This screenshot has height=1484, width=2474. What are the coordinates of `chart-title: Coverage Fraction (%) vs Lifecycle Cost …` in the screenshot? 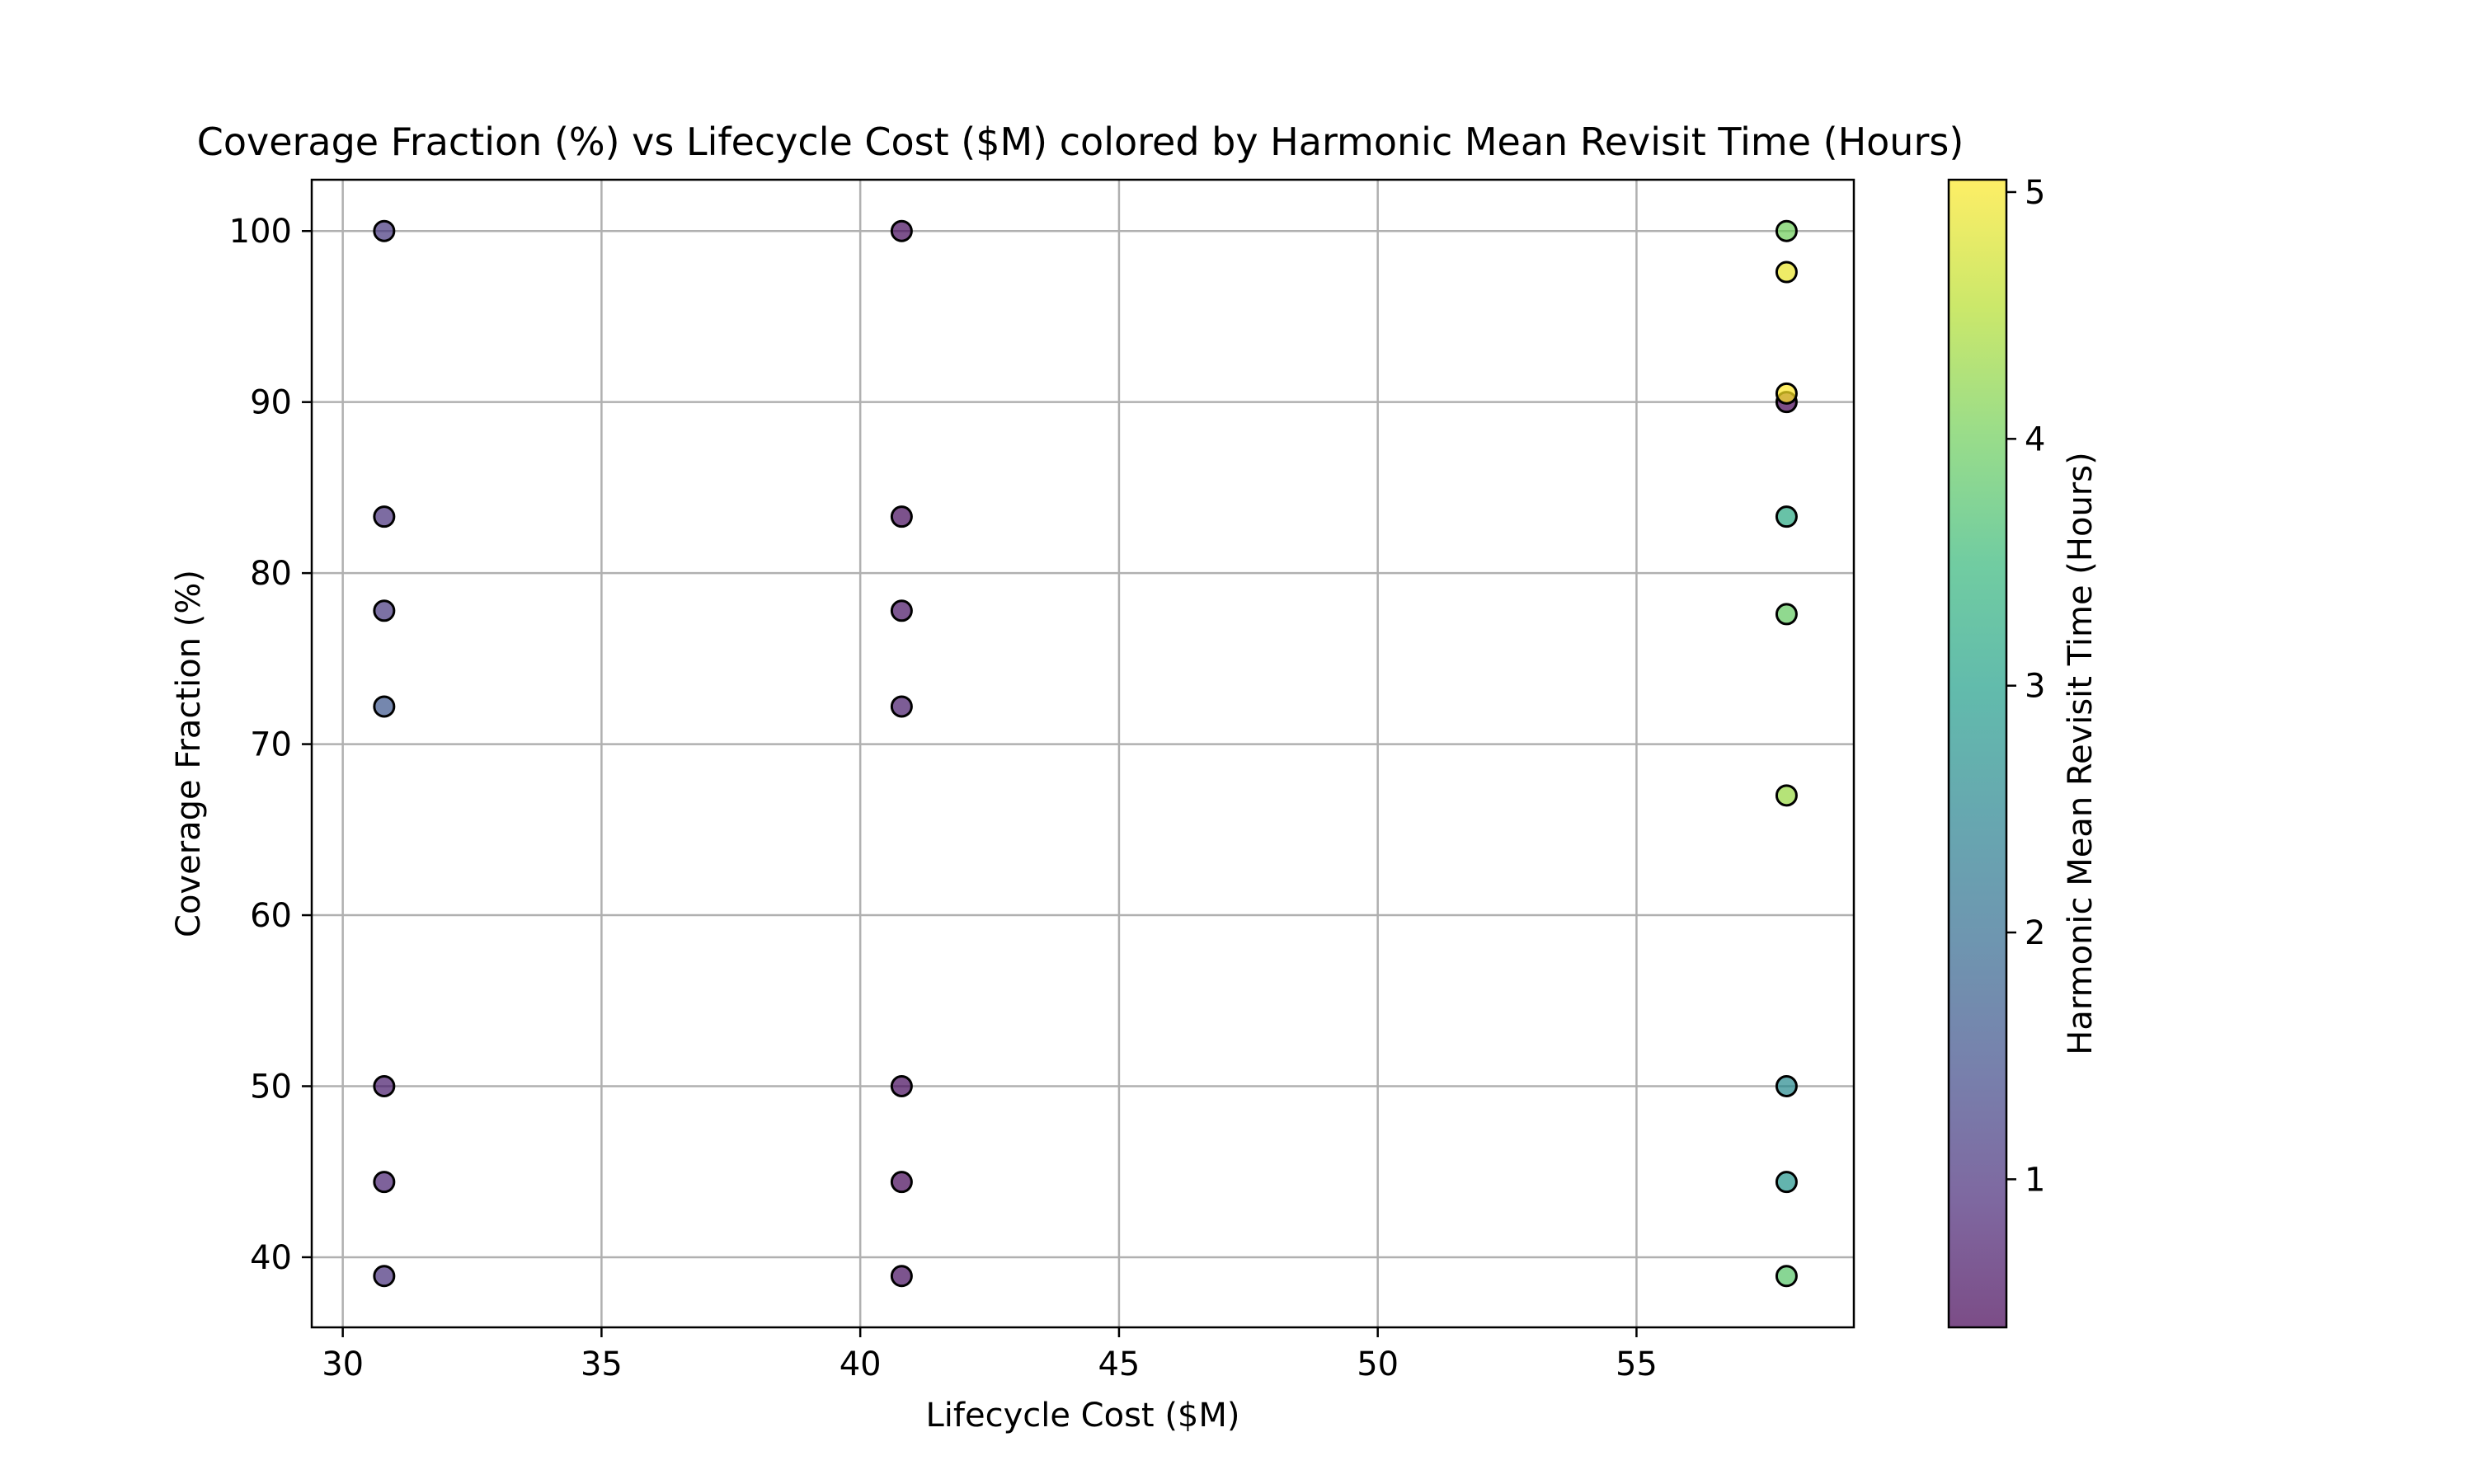 It's located at (1080, 142).